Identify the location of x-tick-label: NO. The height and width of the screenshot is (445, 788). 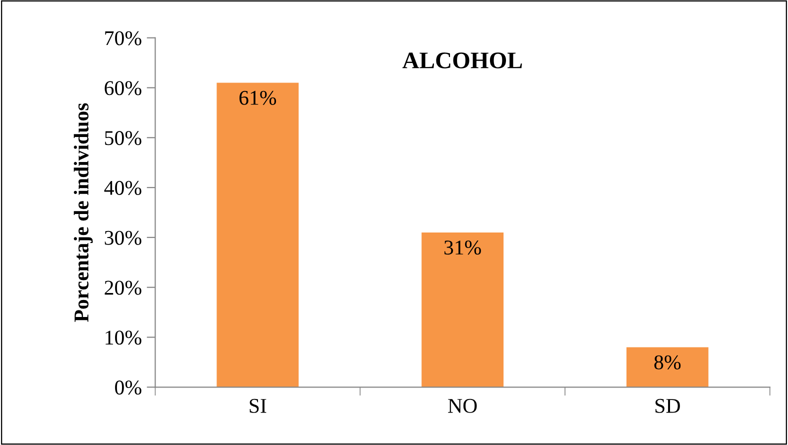
(462, 405).